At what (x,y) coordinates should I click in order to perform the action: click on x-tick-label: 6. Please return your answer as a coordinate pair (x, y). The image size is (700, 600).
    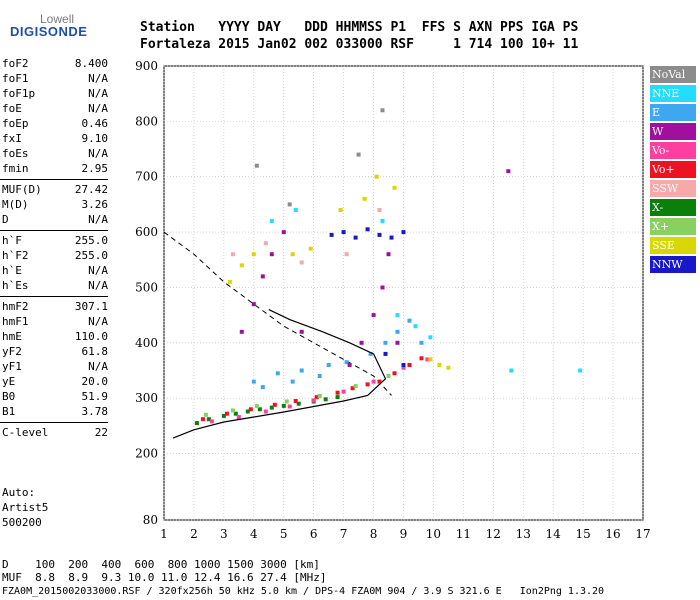
    Looking at the image, I should click on (314, 534).